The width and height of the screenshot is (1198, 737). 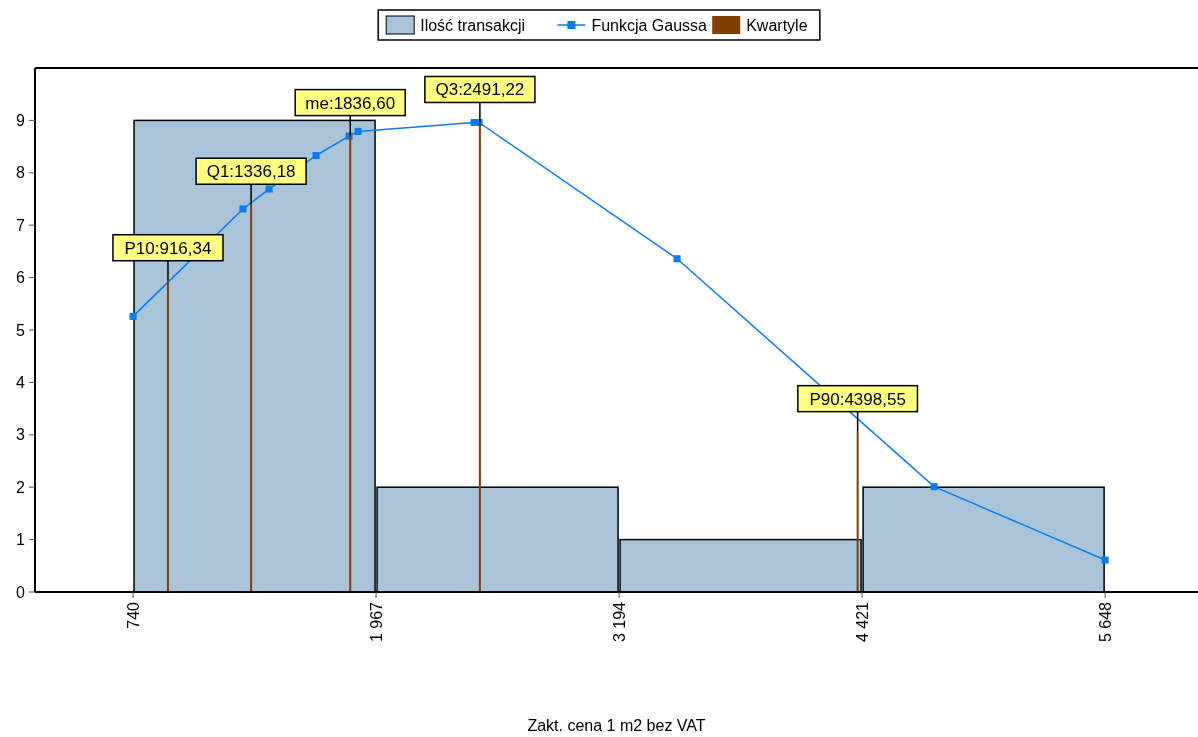 What do you see at coordinates (616, 725) in the screenshot?
I see `x-axis-title: Zakt. cena 1 m2 bez VAT` at bounding box center [616, 725].